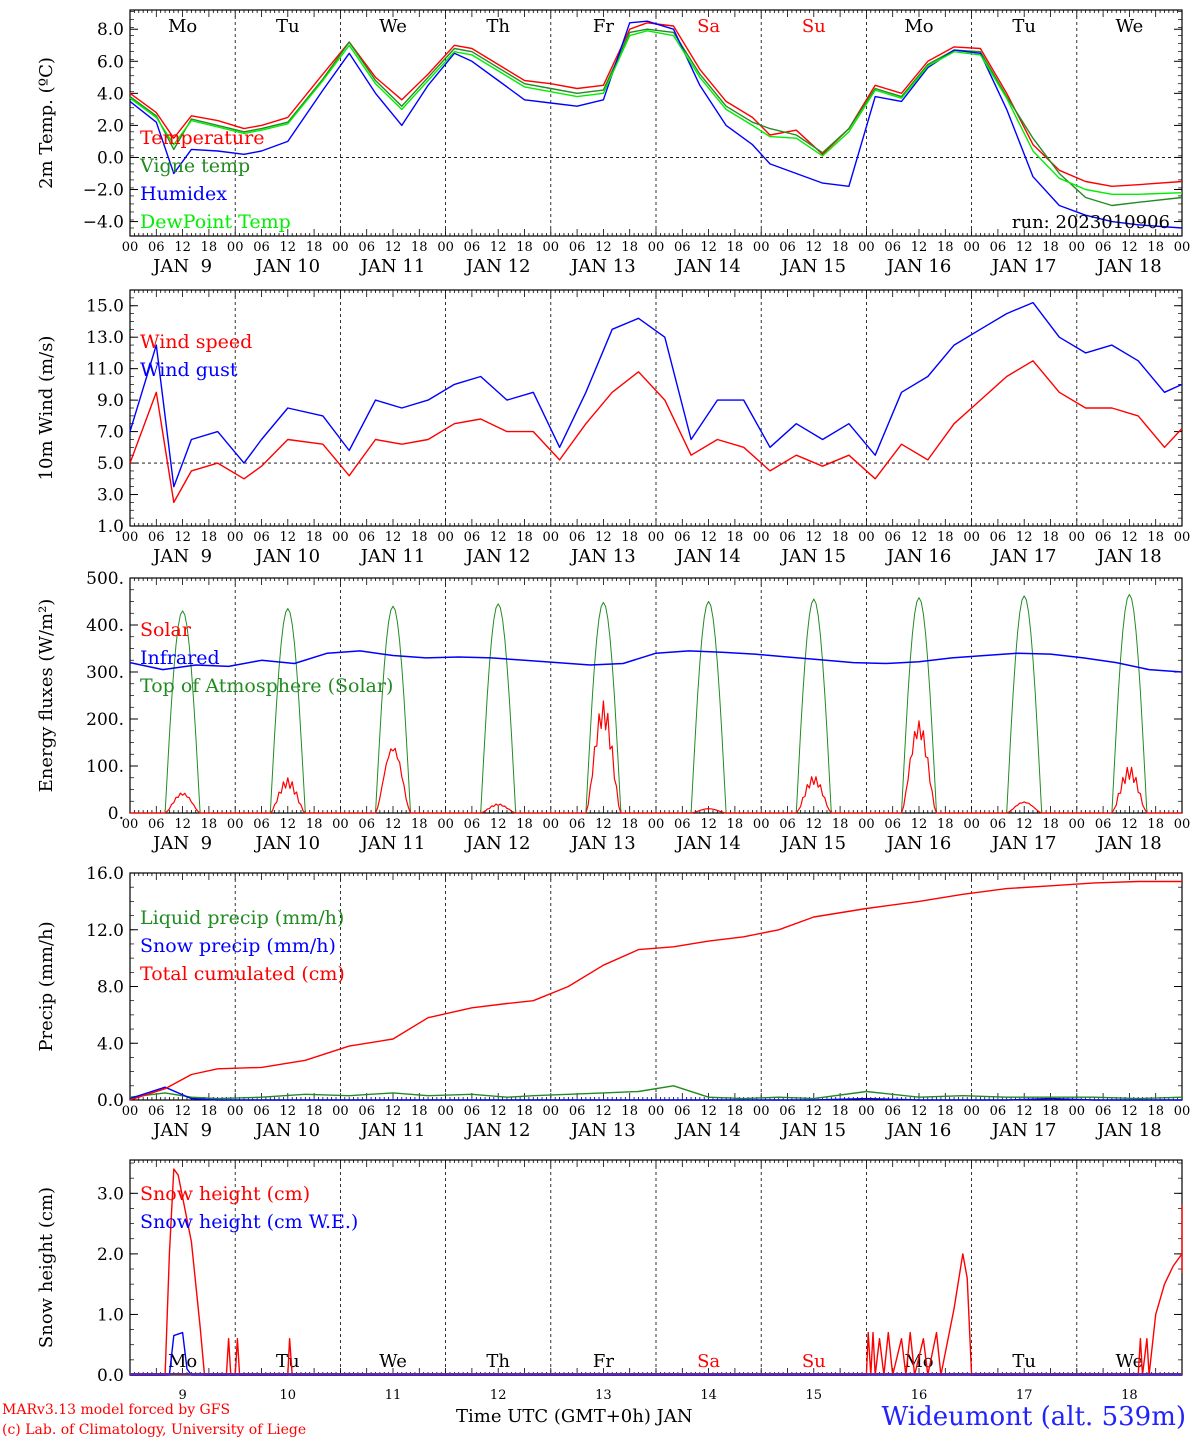 The image size is (1194, 1440). What do you see at coordinates (708, 1395) in the screenshot?
I see `day-number-label: 14` at bounding box center [708, 1395].